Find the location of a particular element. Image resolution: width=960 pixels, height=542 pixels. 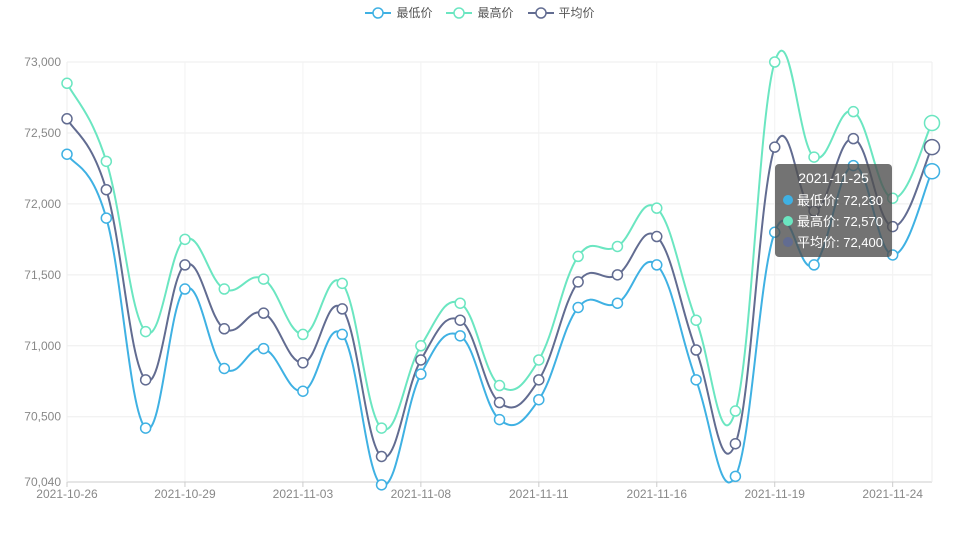

legend-label-high: 最高价 is located at coordinates (495, 13).